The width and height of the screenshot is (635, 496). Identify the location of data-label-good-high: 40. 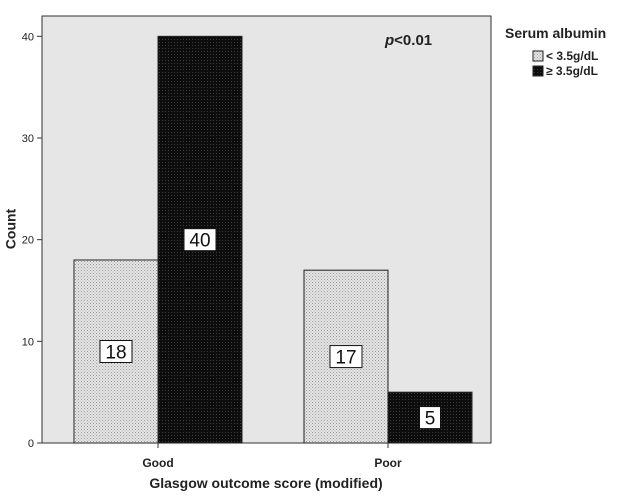
(199, 241).